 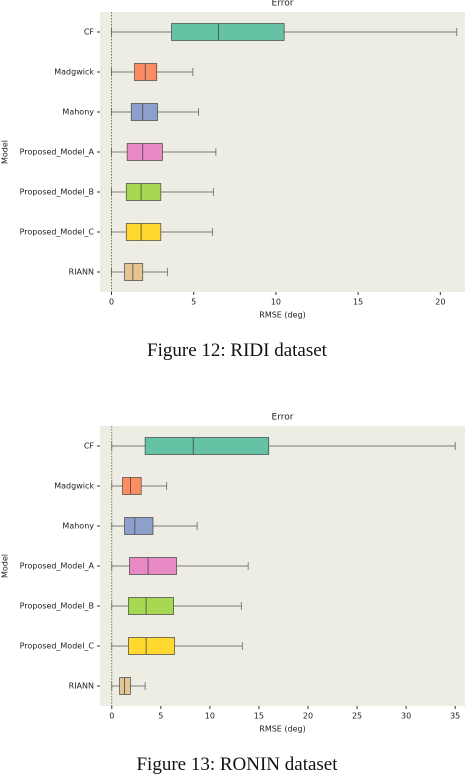 I want to click on figure-caption: Figure 13: RONIN dataset, so click(x=237, y=764).